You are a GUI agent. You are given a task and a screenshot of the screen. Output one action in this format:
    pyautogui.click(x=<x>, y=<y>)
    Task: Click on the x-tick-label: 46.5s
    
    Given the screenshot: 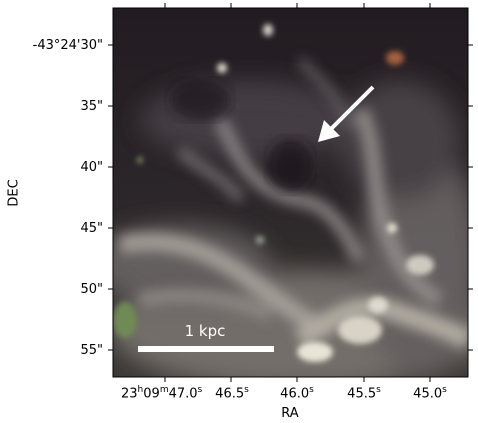 What is the action you would take?
    pyautogui.click(x=232, y=393)
    